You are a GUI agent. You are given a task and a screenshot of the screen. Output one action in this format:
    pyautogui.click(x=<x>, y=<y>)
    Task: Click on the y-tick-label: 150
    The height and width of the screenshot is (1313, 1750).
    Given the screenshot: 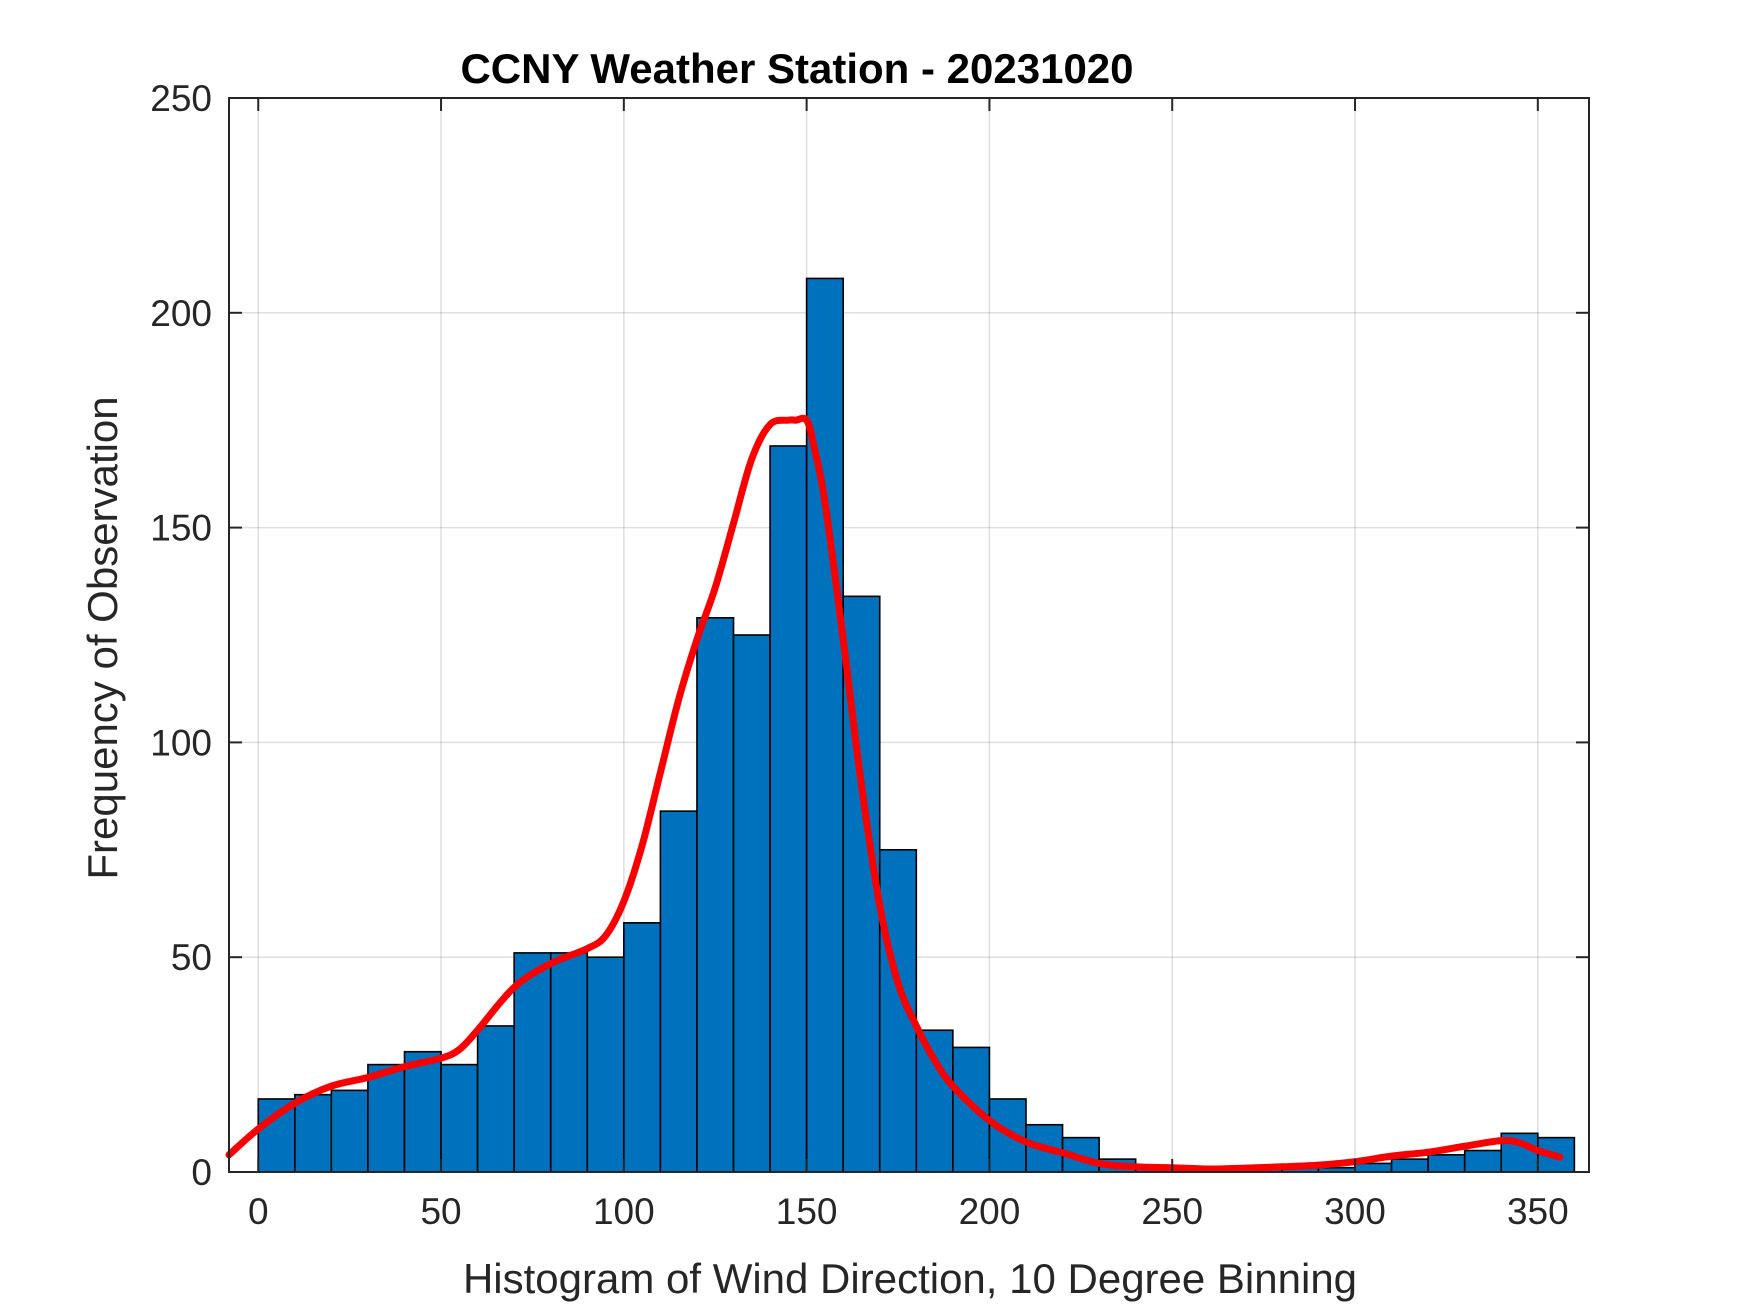 What is the action you would take?
    pyautogui.click(x=181, y=528)
    